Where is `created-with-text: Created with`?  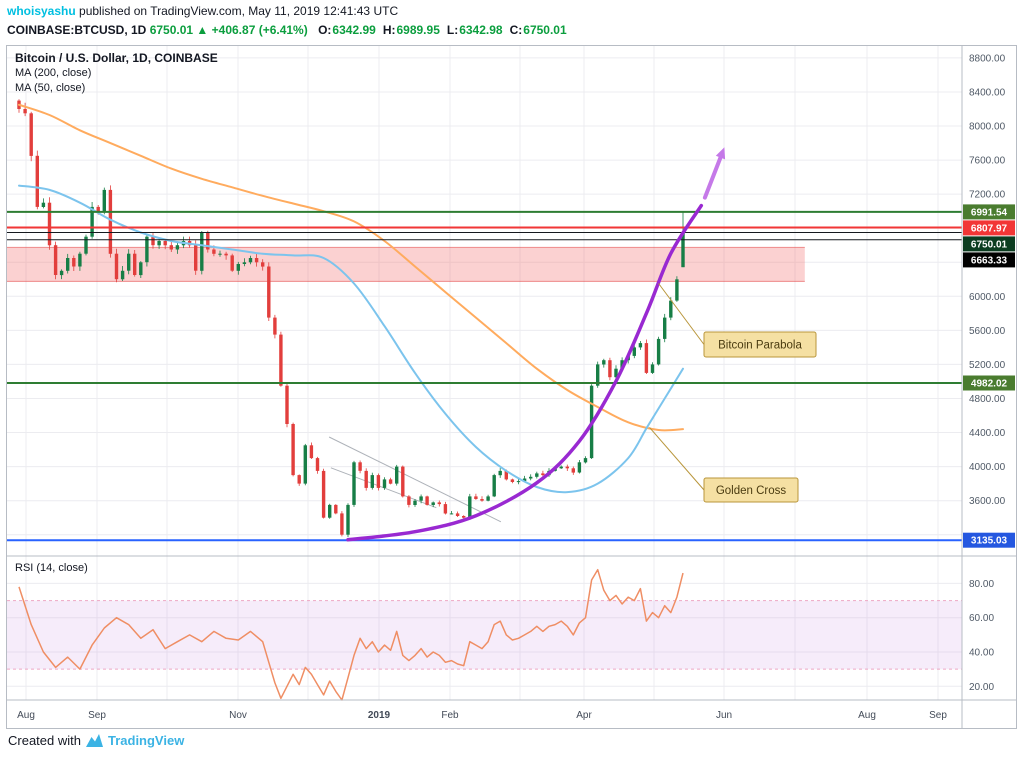
created-with-text: Created with is located at coordinates (44, 740).